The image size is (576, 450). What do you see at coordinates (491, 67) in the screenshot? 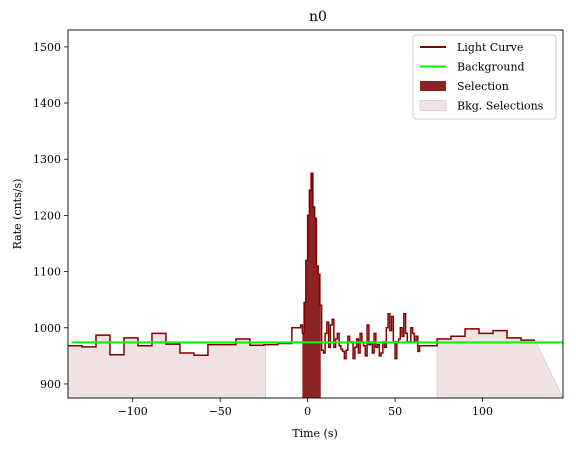
I see `legend-label-1: Background` at bounding box center [491, 67].